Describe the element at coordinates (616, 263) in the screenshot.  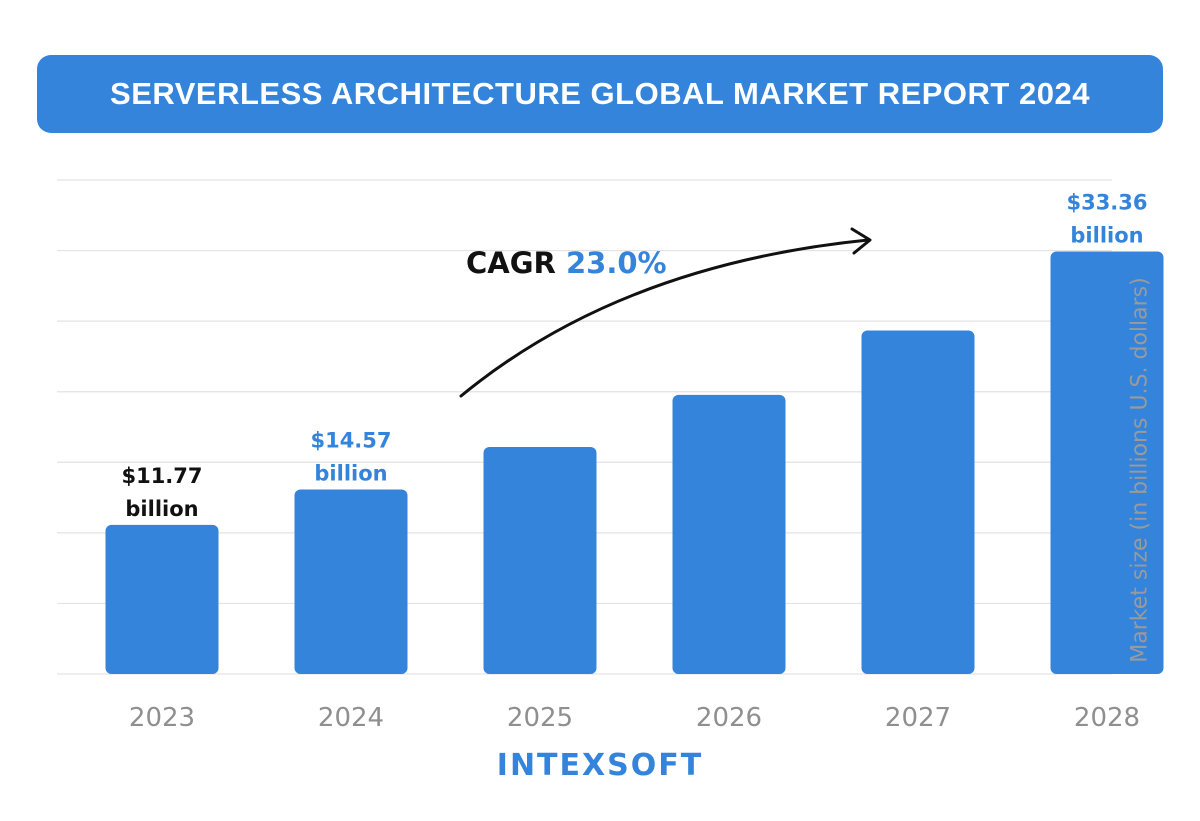
I see `cagr-value: 23.0%` at that location.